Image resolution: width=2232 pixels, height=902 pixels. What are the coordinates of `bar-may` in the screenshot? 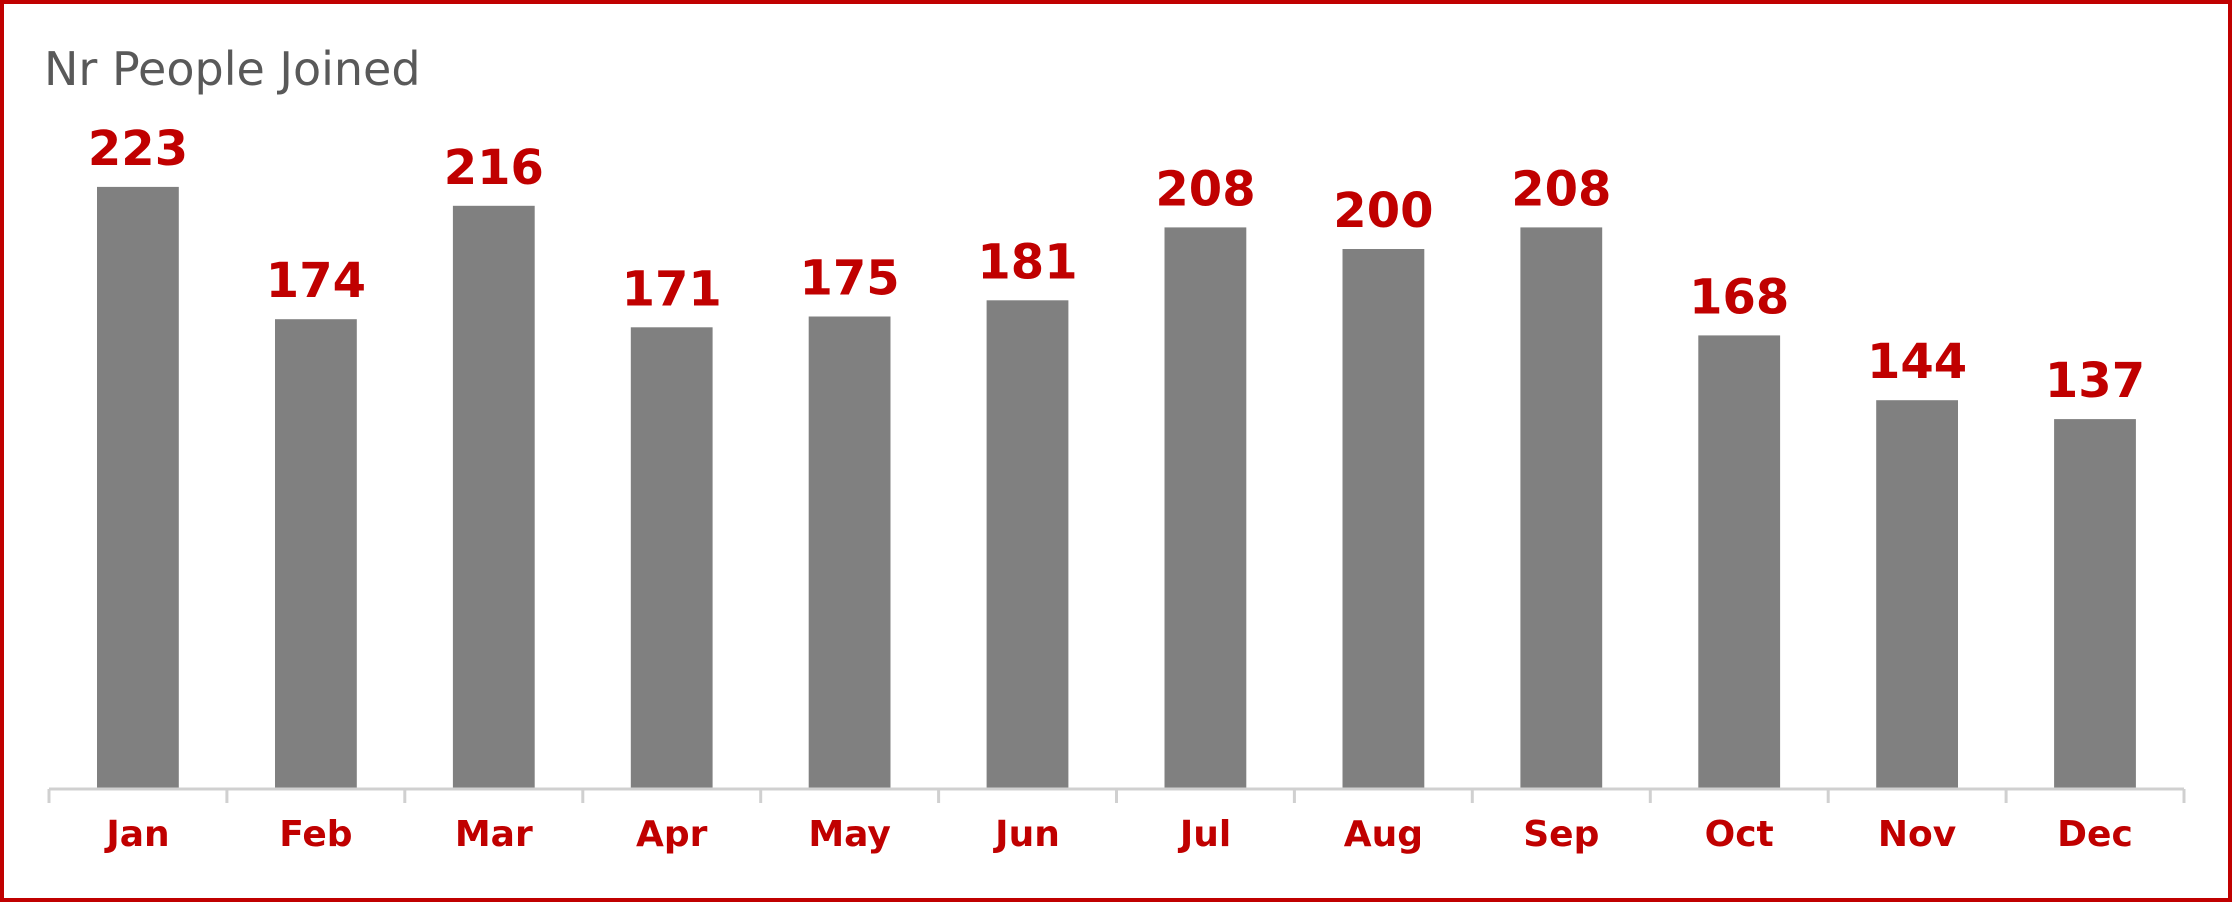 It's located at (849, 552).